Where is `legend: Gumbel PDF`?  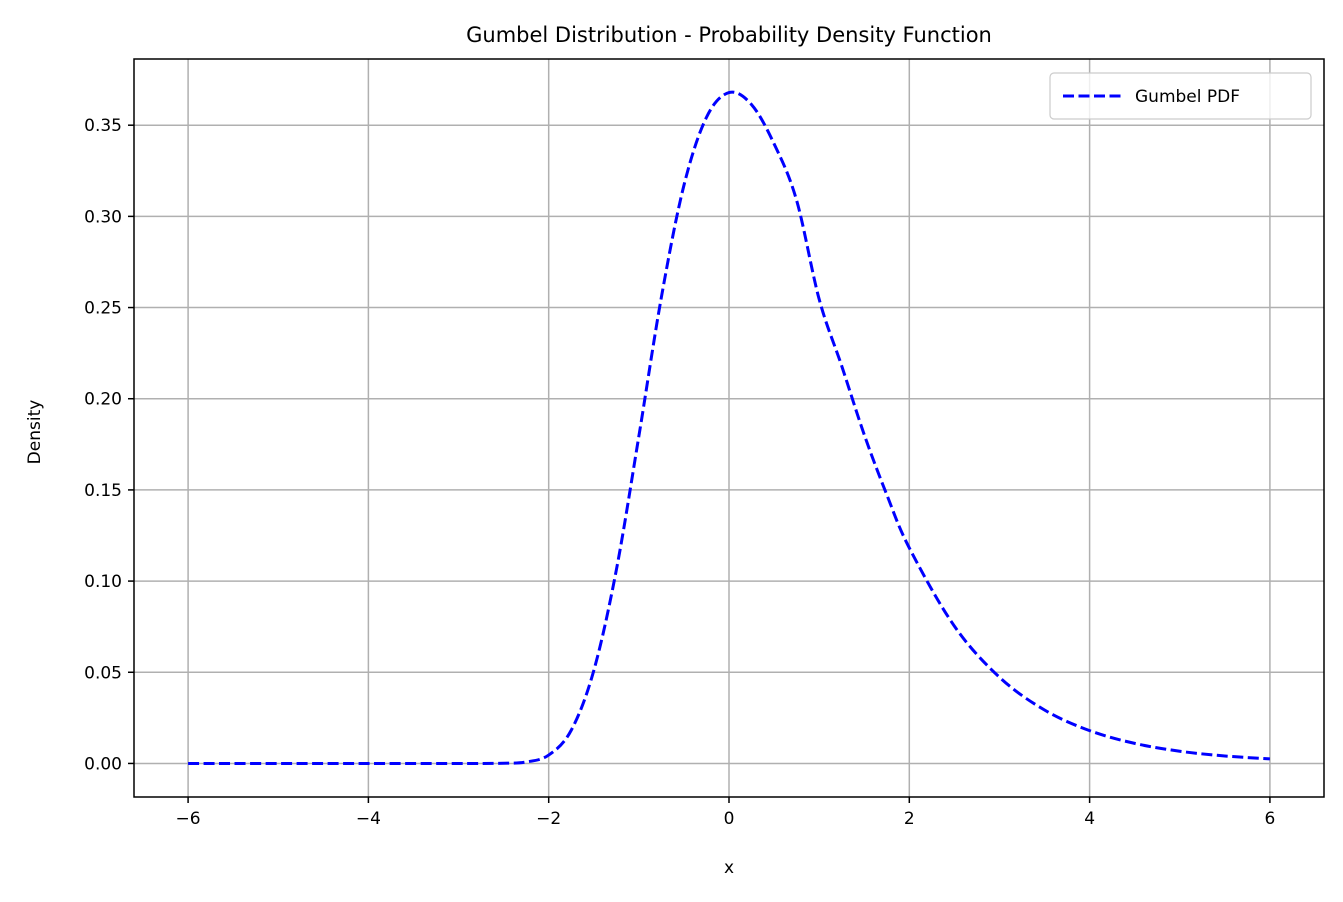
legend: Gumbel PDF is located at coordinates (1180, 96).